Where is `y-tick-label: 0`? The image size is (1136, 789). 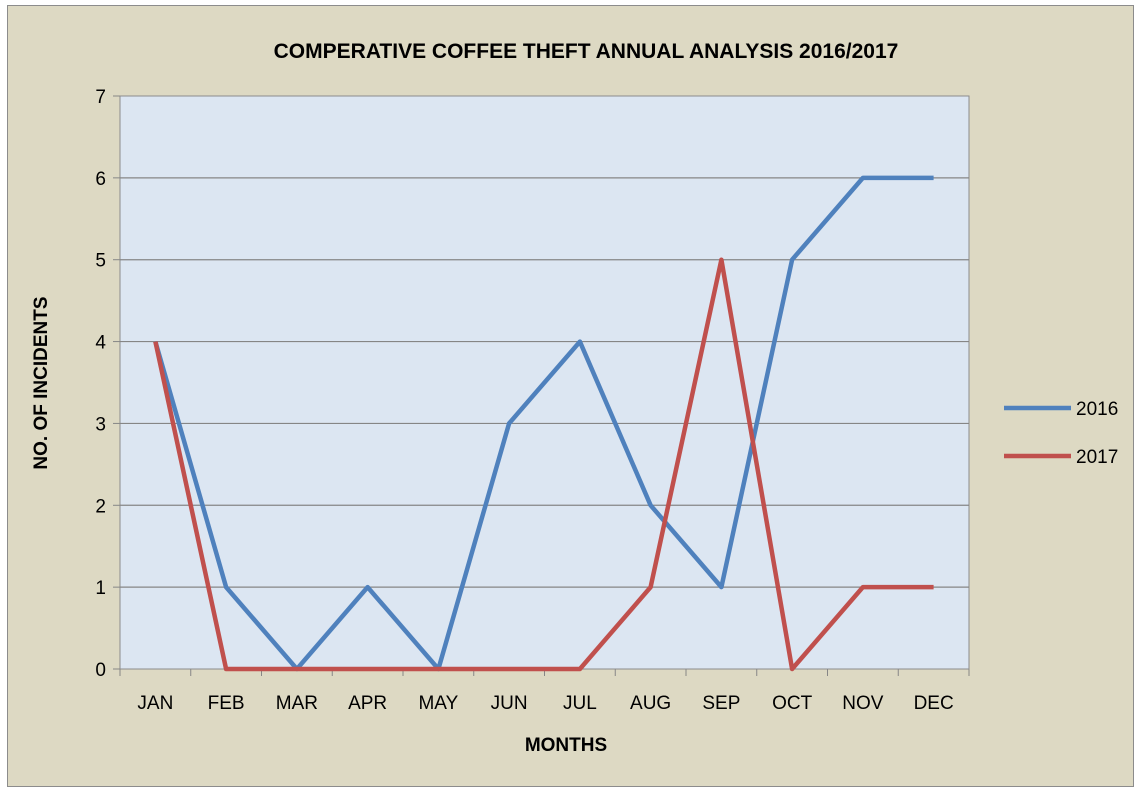
y-tick-label: 0 is located at coordinates (100, 670).